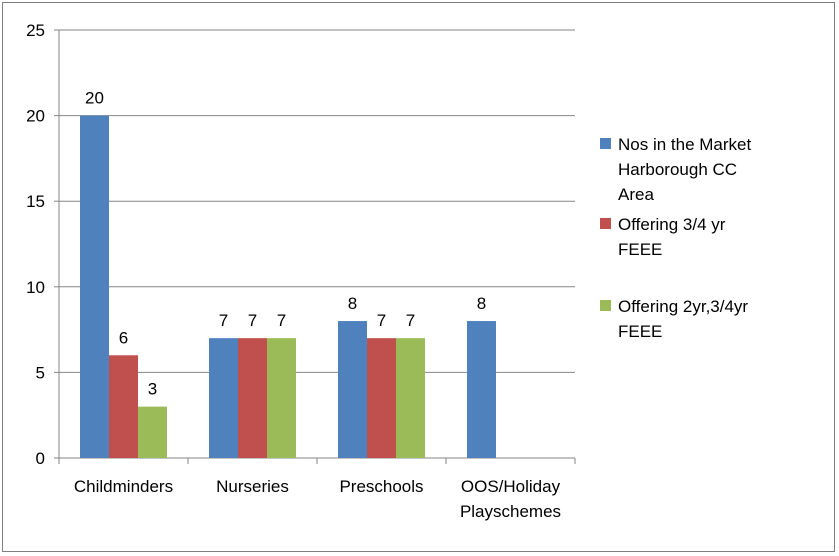 This screenshot has height=556, width=839. I want to click on x-category-label: Playschemes, so click(510, 511).